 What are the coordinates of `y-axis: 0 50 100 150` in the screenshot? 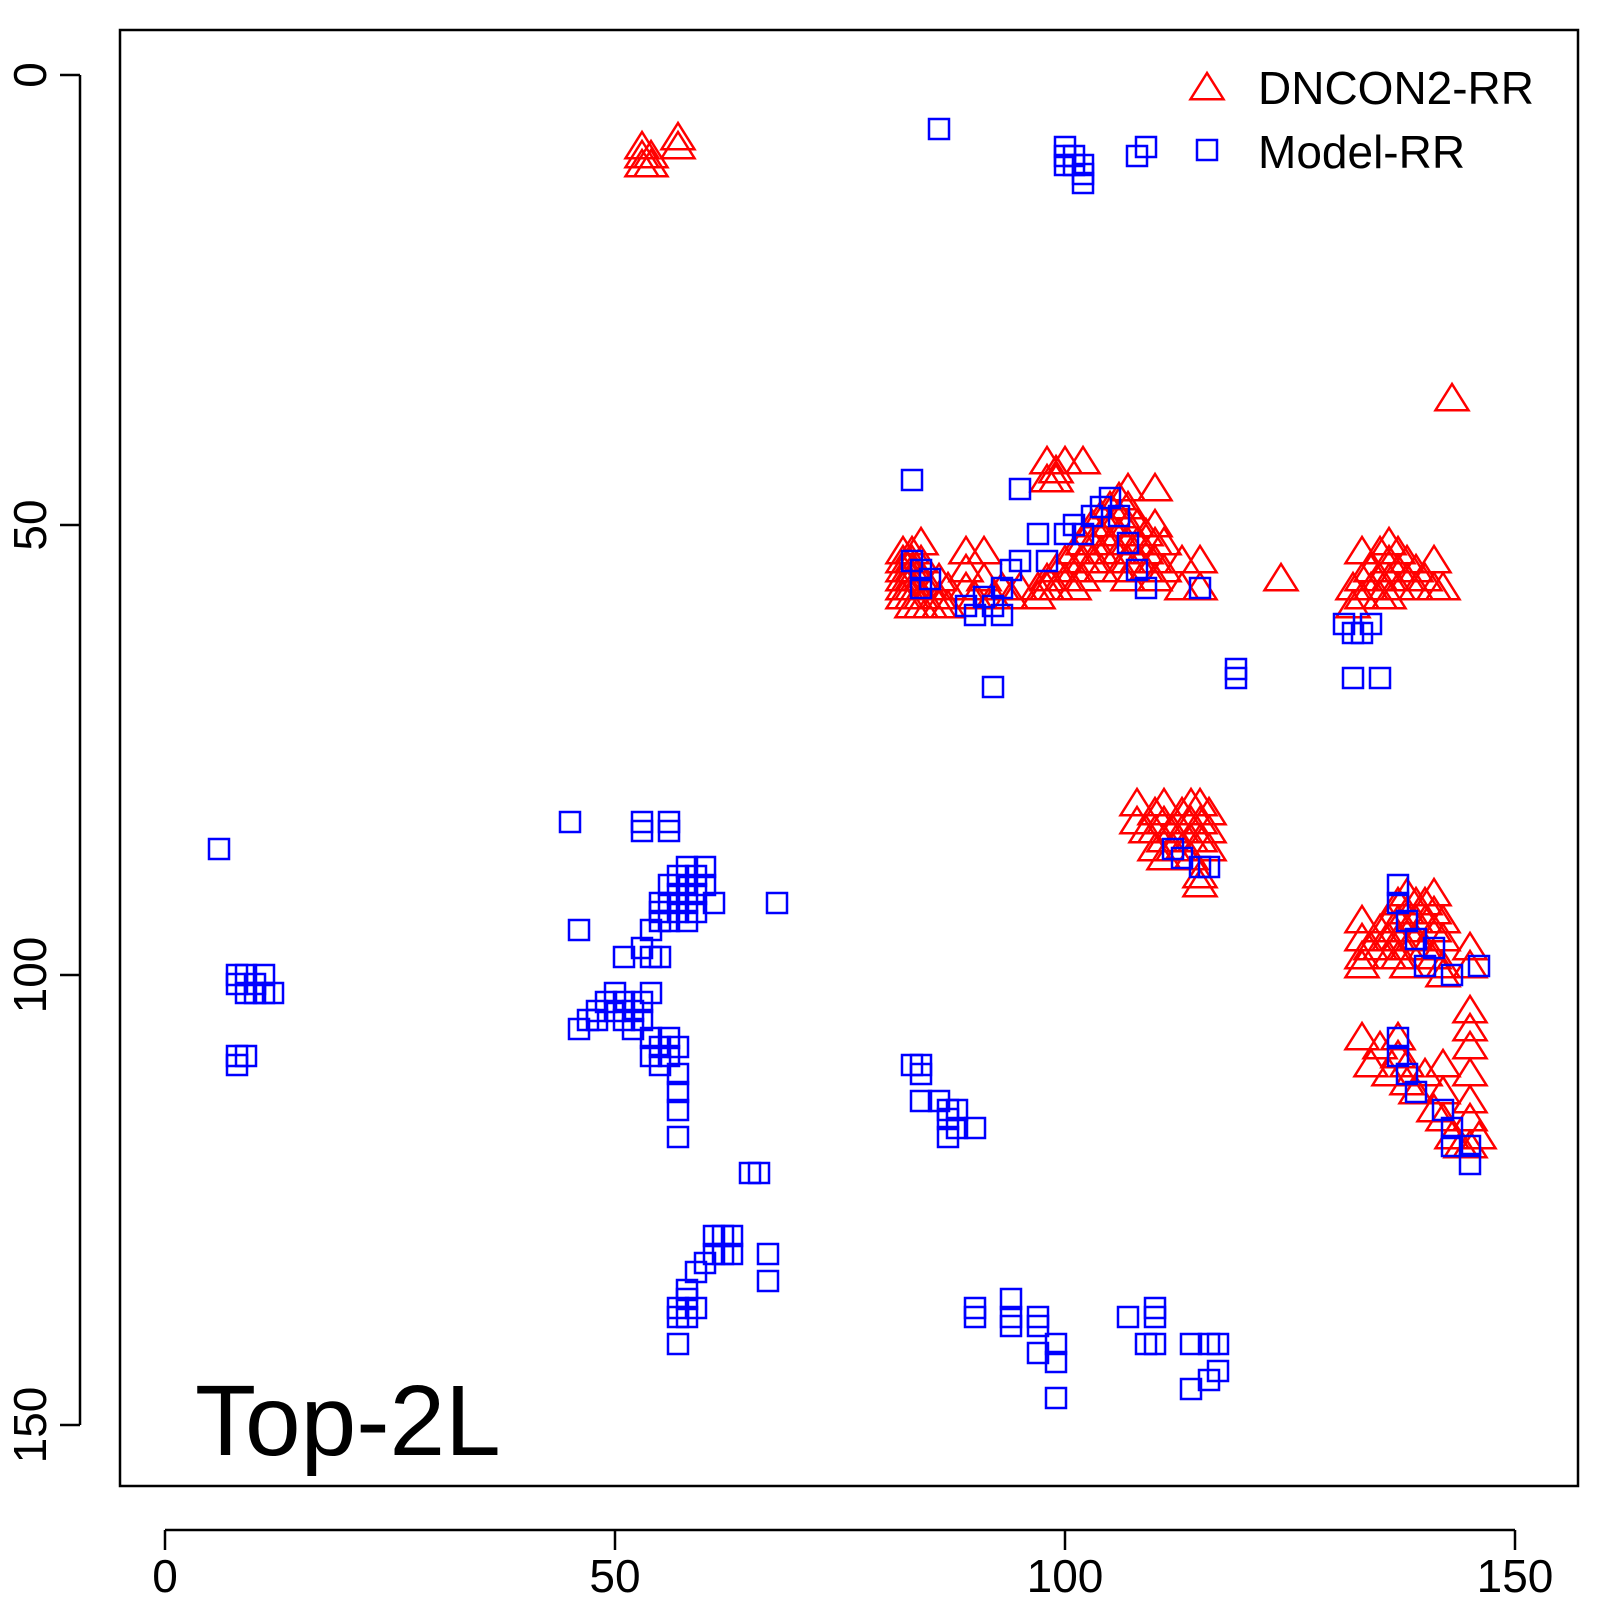 It's located at (43, 762).